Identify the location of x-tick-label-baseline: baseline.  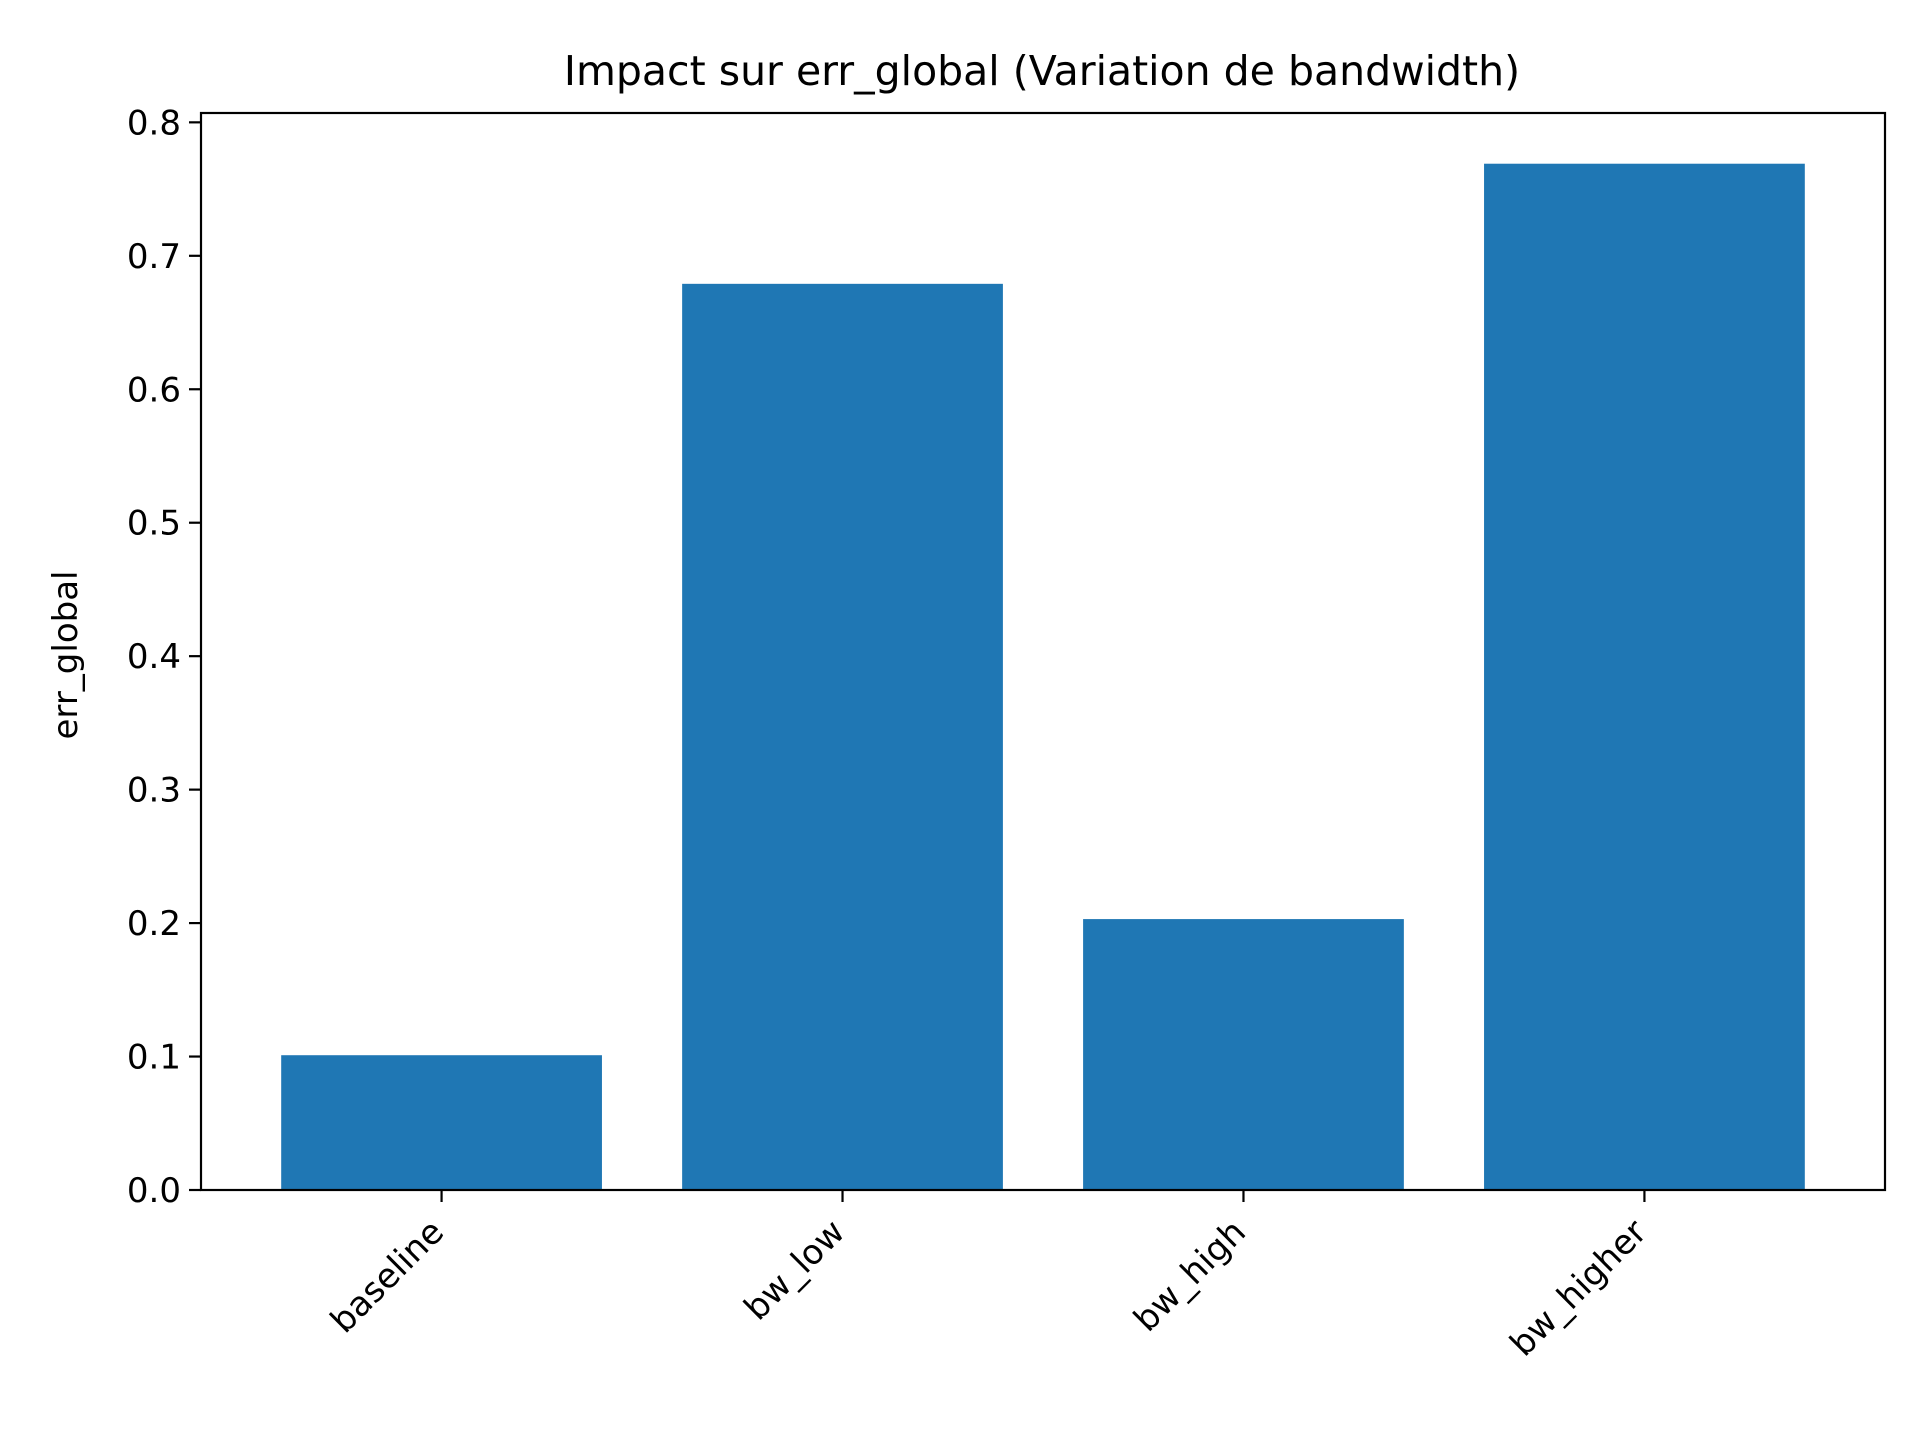
(387, 1276).